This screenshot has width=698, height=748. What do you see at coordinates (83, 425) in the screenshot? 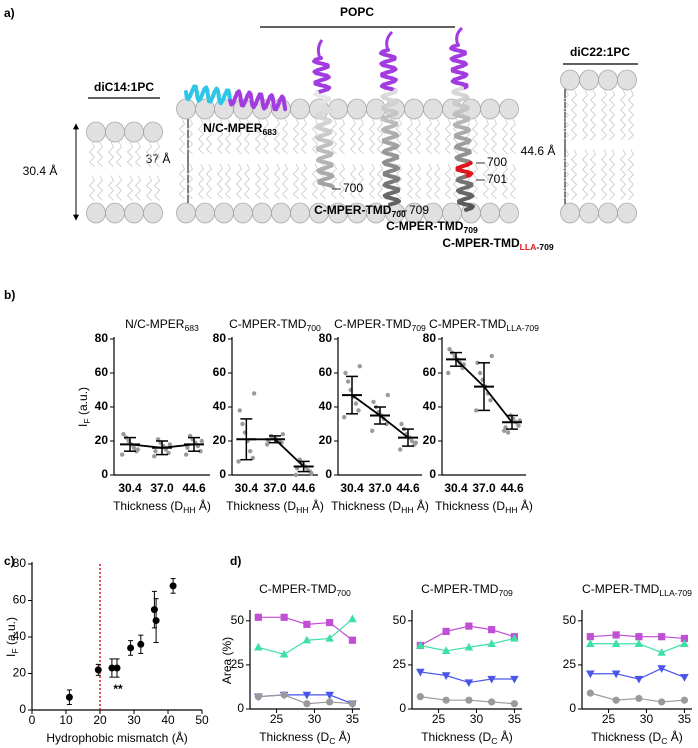
I see `label-text: I` at bounding box center [83, 425].